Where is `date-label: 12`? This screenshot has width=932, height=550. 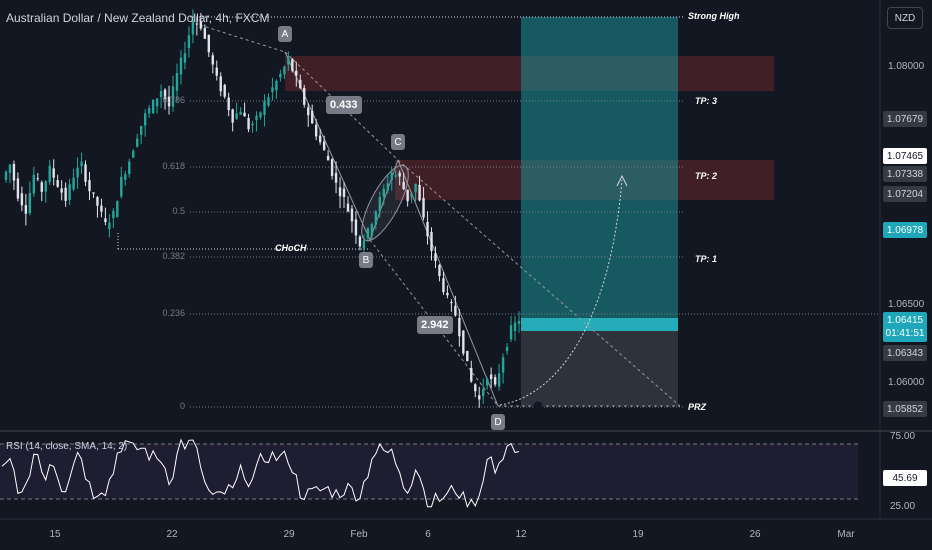
date-label: 12 is located at coordinates (521, 534).